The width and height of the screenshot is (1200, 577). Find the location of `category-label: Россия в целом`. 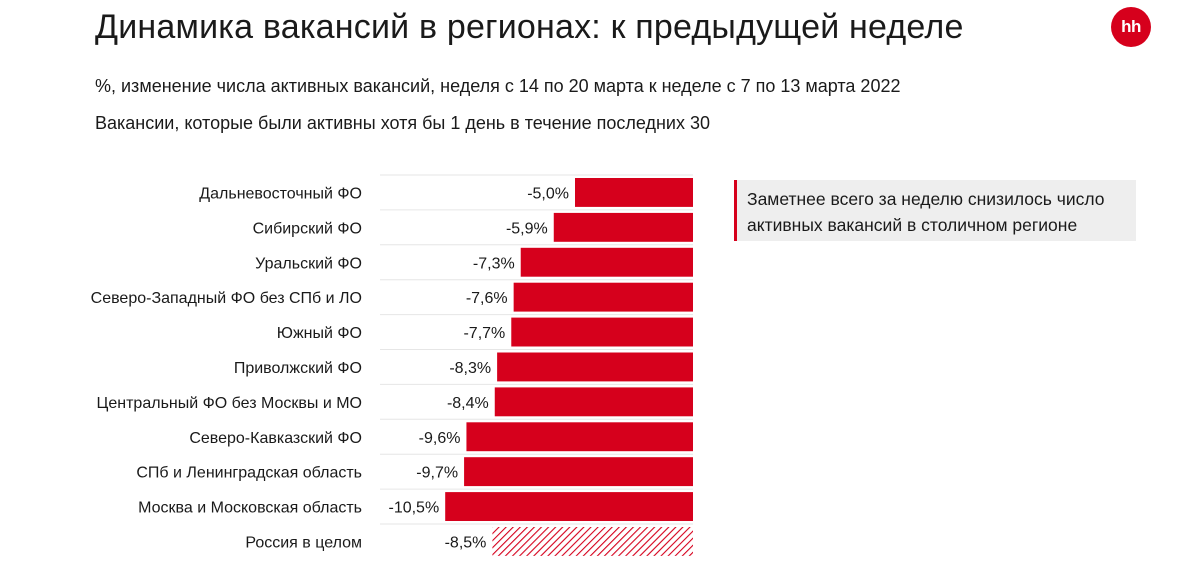

category-label: Россия в целом is located at coordinates (303, 542).